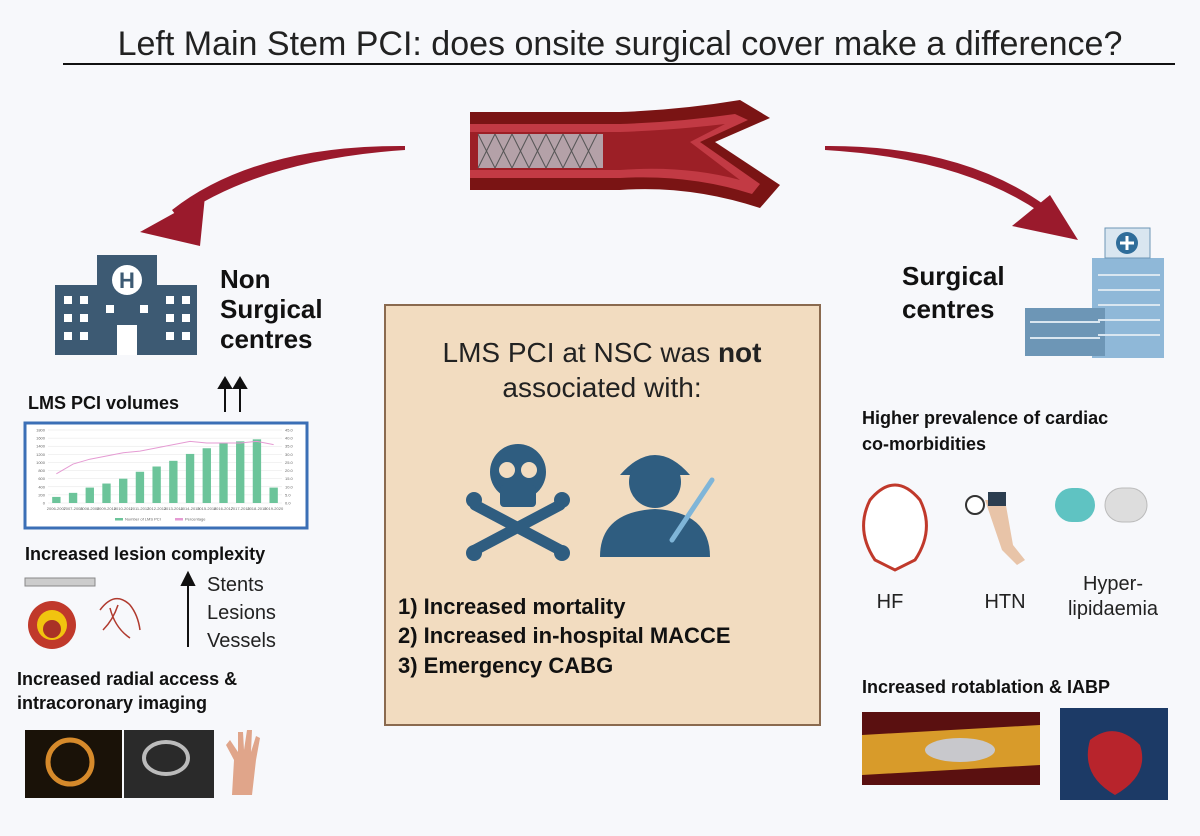 This screenshot has width=1200, height=836. I want to click on legend-label: Percentage, so click(195, 519).